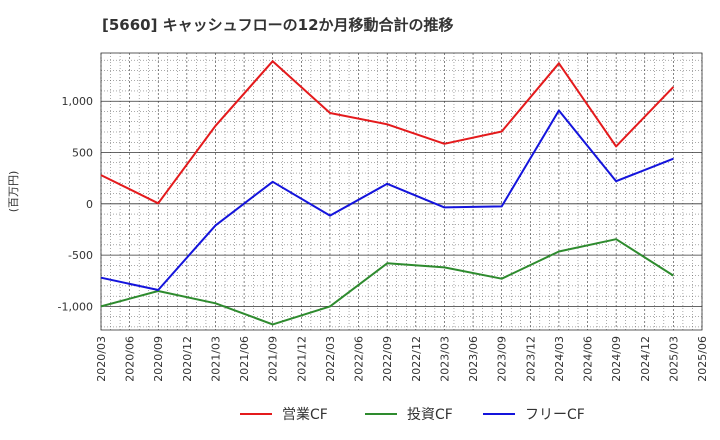  What do you see at coordinates (673, 359) in the screenshot?
I see `x-tick-label: 2025/03` at bounding box center [673, 359].